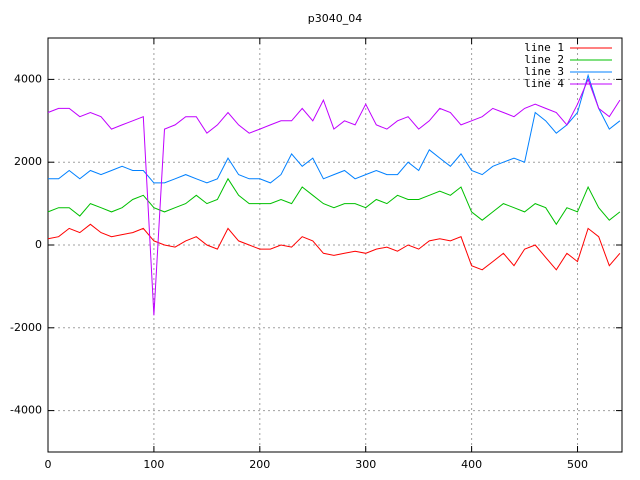 This screenshot has width=640, height=480. What do you see at coordinates (544, 47) in the screenshot?
I see `legend-label: line 1` at bounding box center [544, 47].